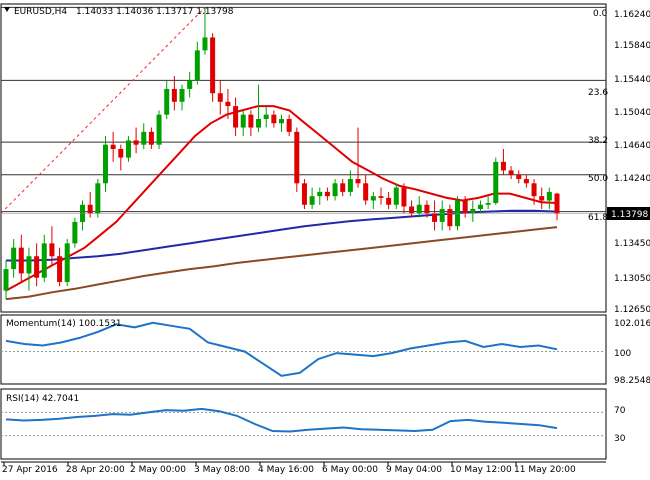  What do you see at coordinates (632, 80) in the screenshot?
I see `price-tick: 1.15440` at bounding box center [632, 80].